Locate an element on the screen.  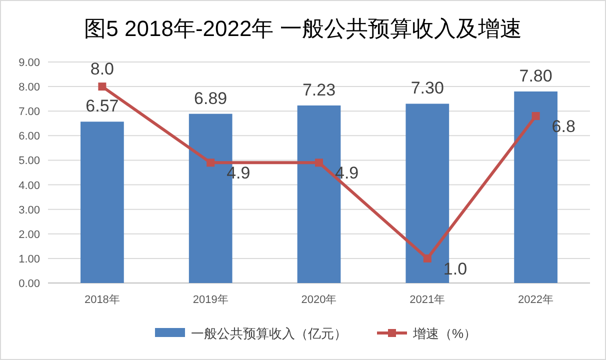
y-tick-label: 3.00 is located at coordinates (29, 210).